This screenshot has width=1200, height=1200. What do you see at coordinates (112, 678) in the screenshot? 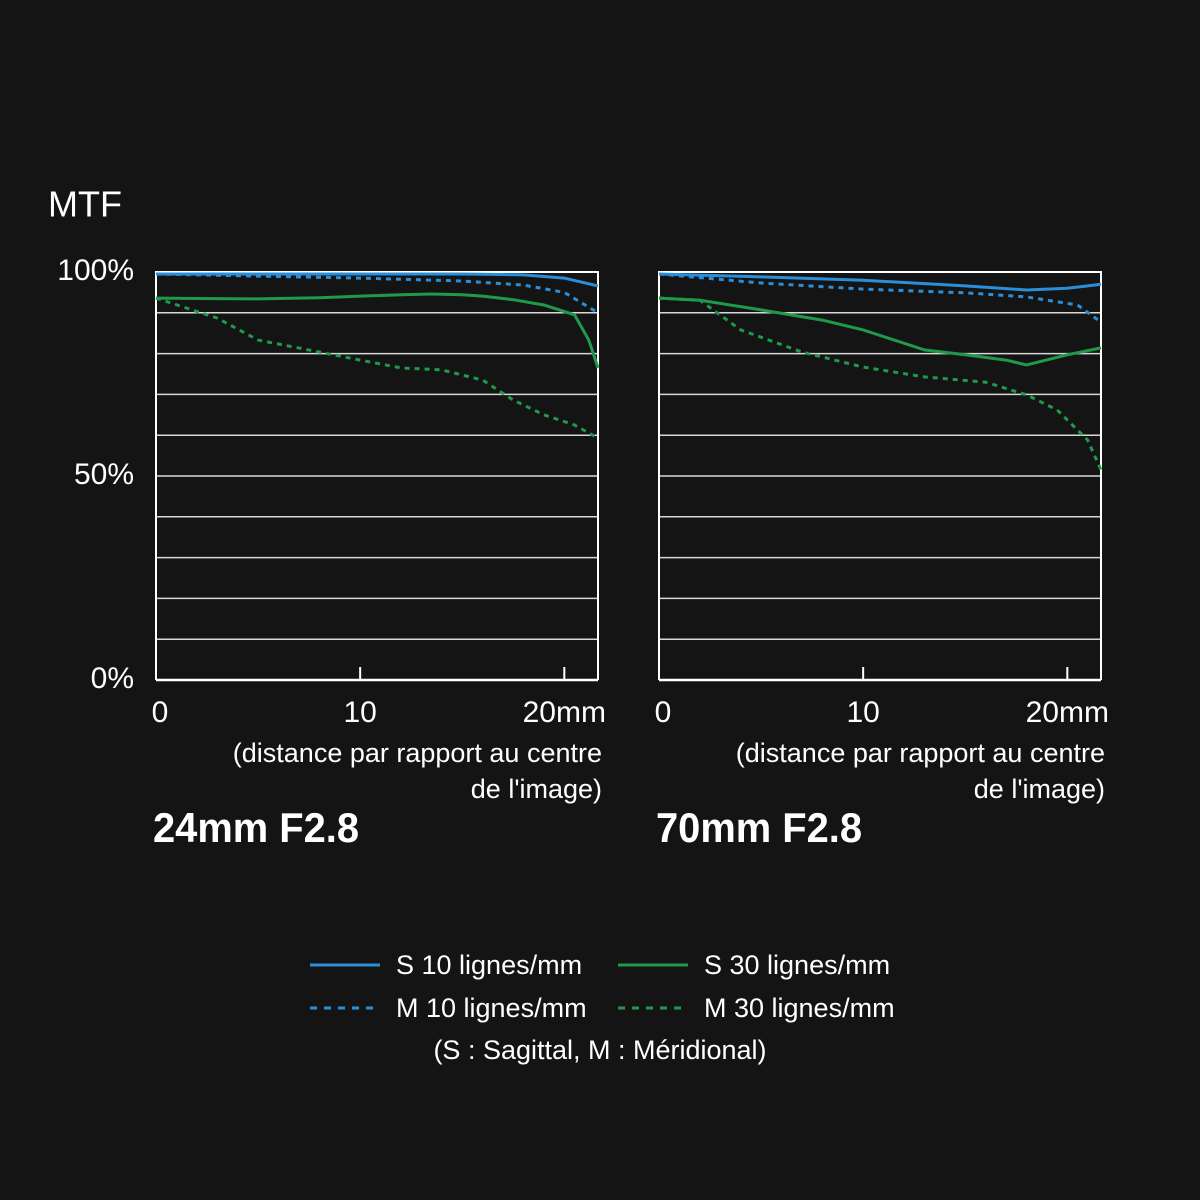
I see `y-tick-label: 0%` at bounding box center [112, 678].